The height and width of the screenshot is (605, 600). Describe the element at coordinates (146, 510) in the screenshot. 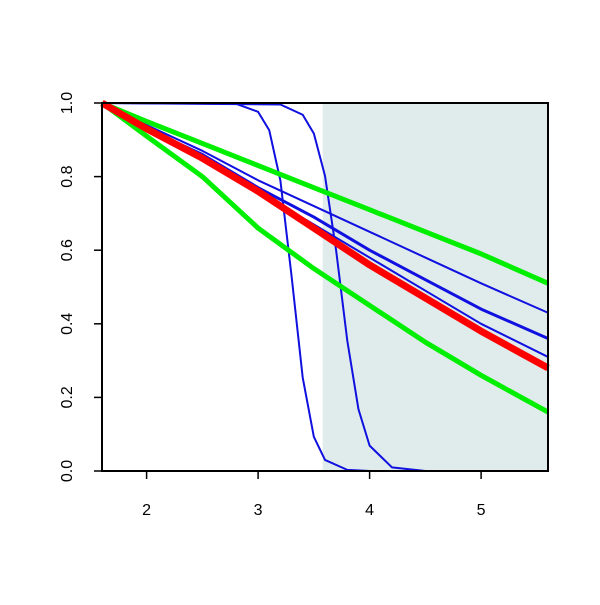

I see `x-tick-label: 2` at that location.